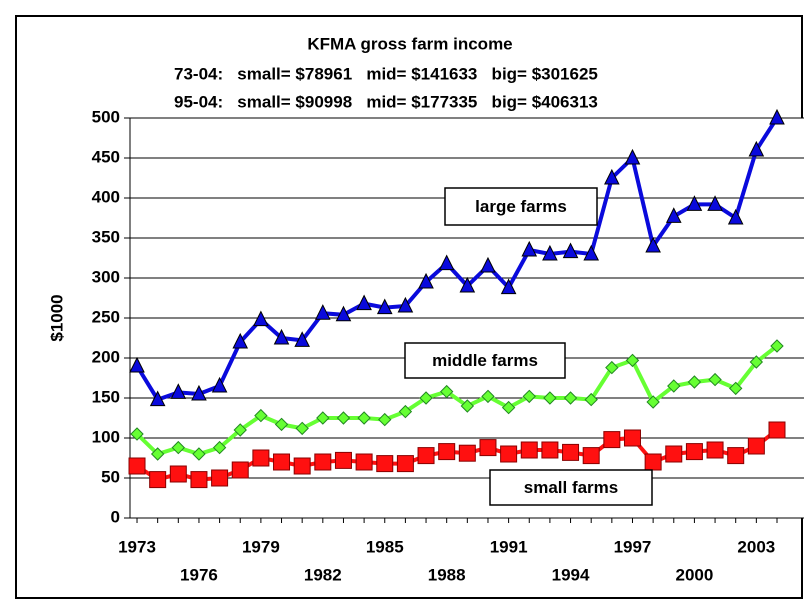 This screenshot has height=601, width=804. Describe the element at coordinates (106, 316) in the screenshot. I see `y-tick-label: 250` at that location.